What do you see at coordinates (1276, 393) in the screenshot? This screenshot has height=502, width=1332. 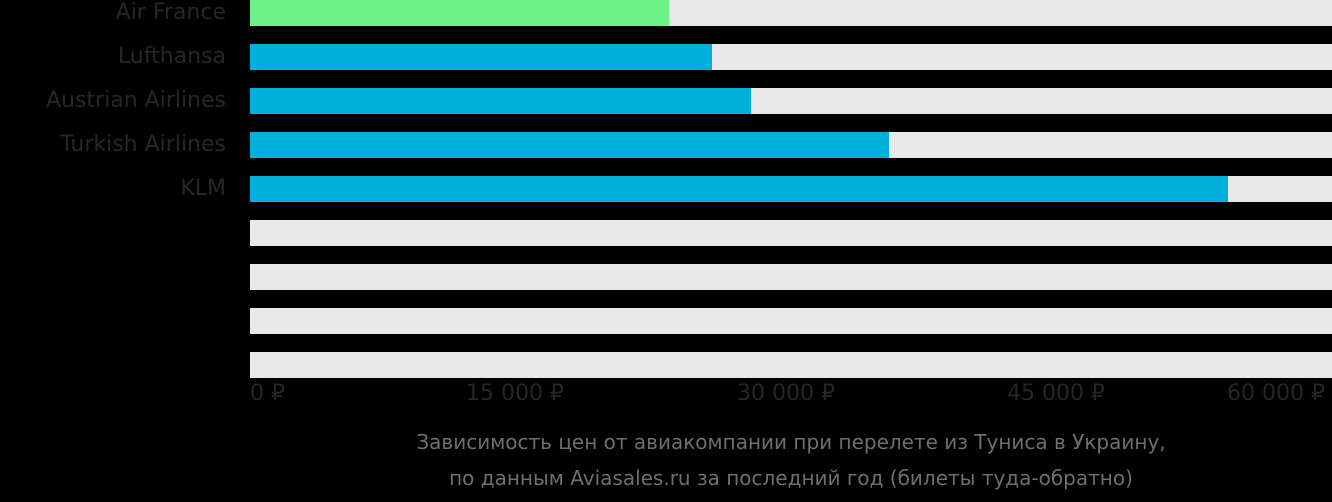 I see `x-tick-60000: 60 000 ₽` at bounding box center [1276, 393].